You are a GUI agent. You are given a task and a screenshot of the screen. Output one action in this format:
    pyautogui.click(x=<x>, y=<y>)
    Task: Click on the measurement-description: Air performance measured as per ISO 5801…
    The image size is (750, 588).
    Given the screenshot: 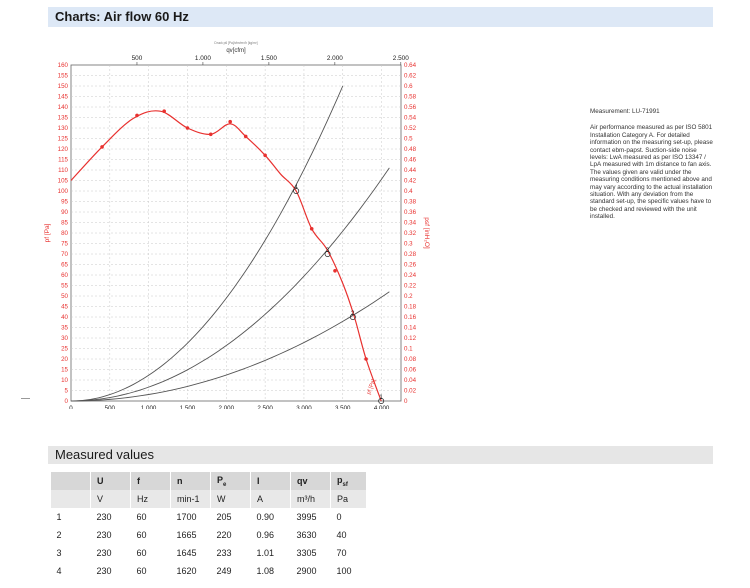 What is the action you would take?
    pyautogui.click(x=651, y=172)
    